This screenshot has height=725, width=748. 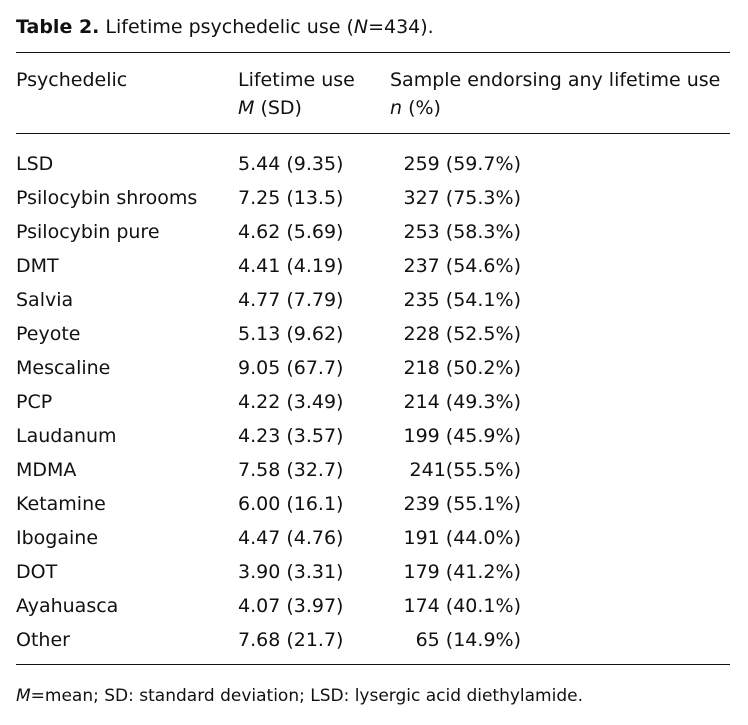 What do you see at coordinates (58, 27) in the screenshot?
I see `table-label: Table 2.` at bounding box center [58, 27].